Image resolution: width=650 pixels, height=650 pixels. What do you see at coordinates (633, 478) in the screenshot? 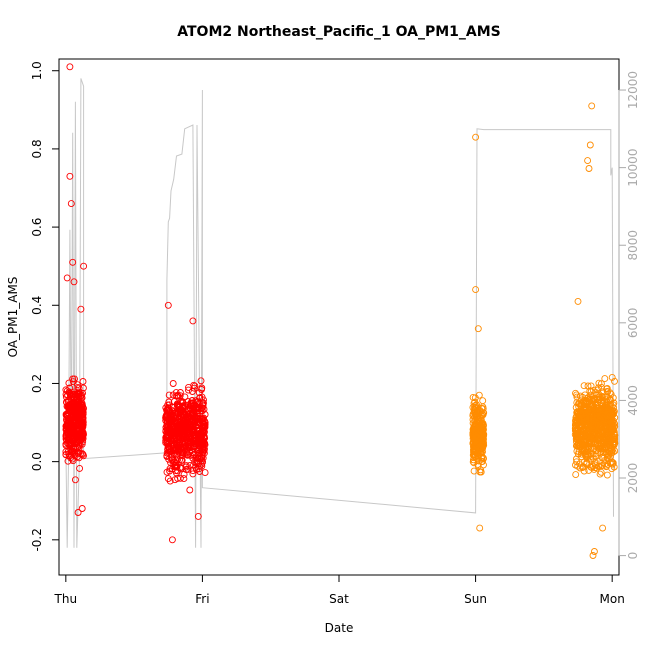
I see `y-tick-label-right: 2000` at bounding box center [633, 478].